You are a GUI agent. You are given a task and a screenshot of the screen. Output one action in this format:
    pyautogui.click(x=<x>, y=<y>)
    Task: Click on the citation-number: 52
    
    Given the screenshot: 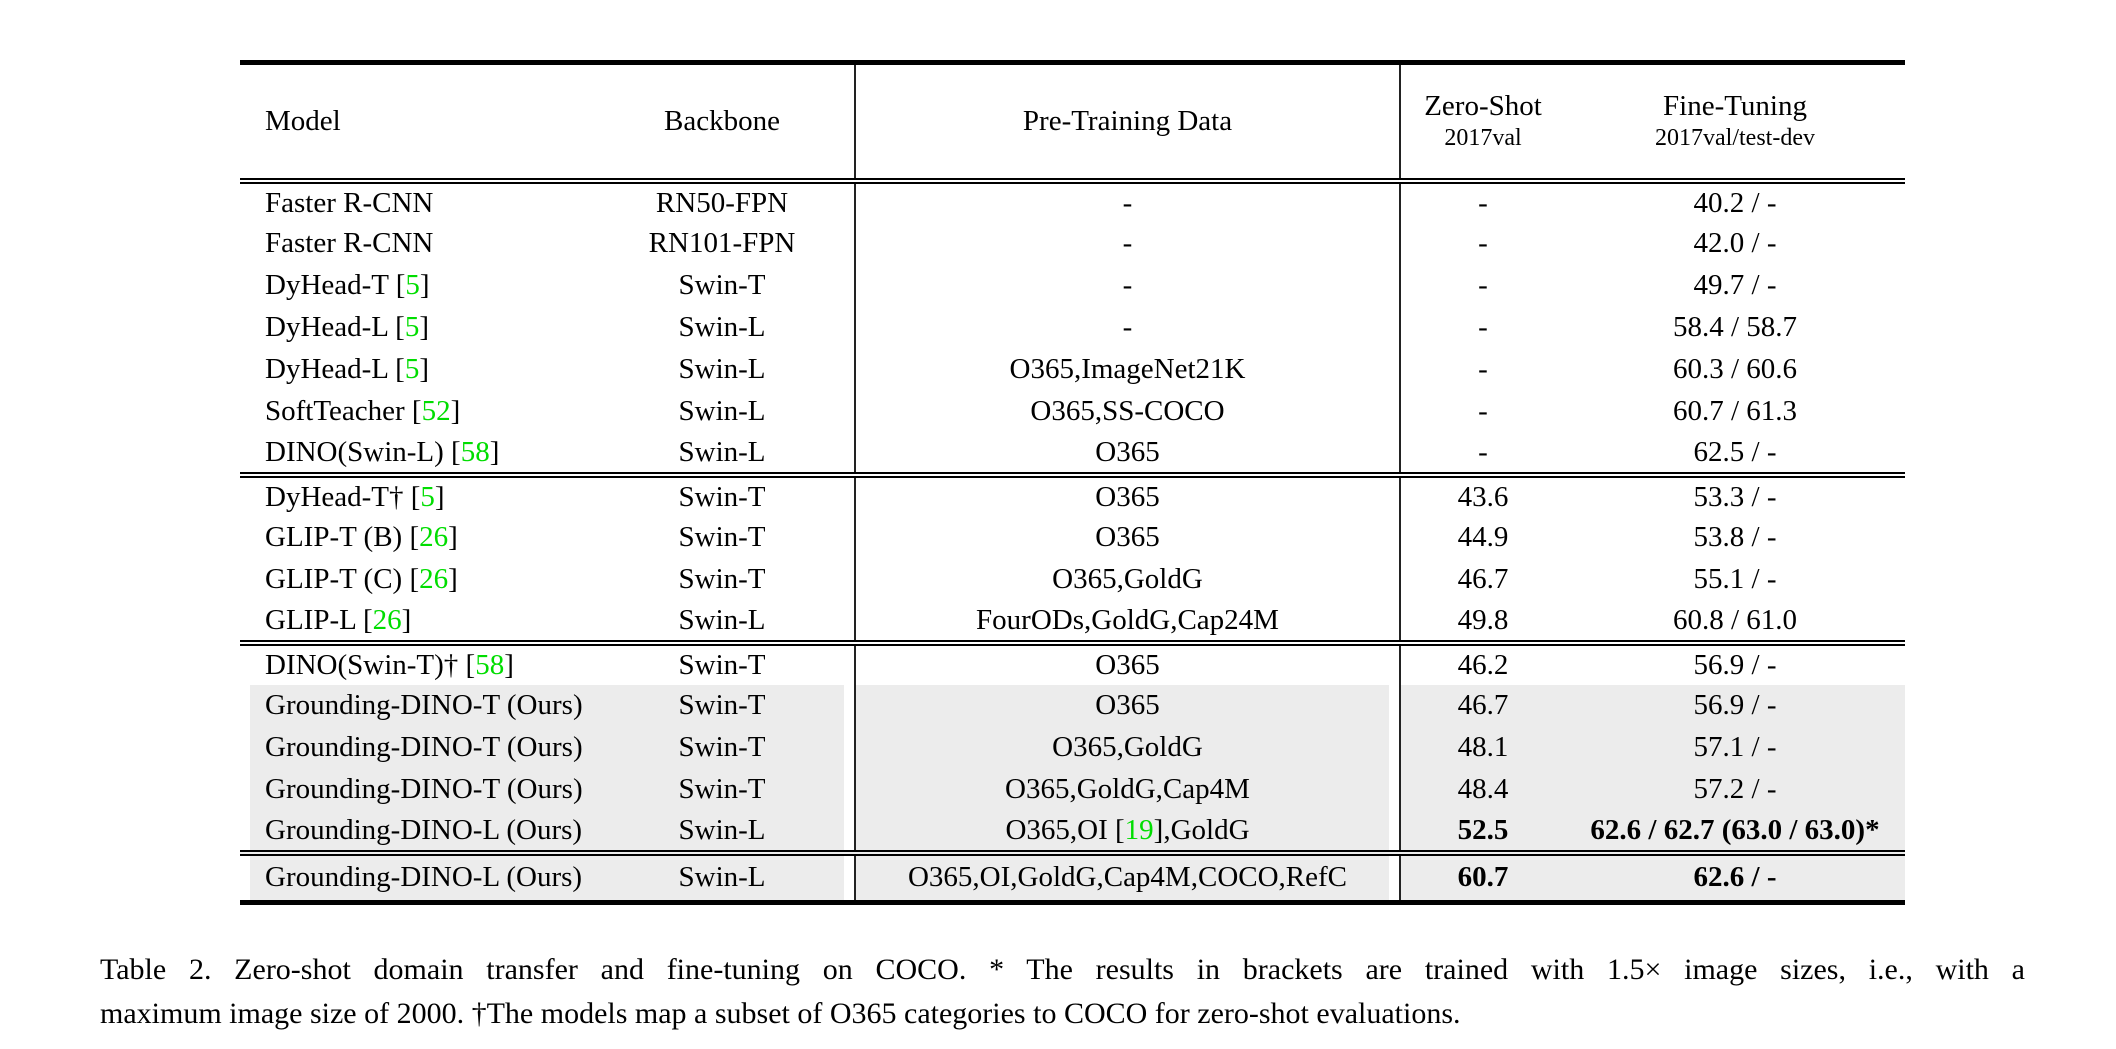 What is the action you would take?
    pyautogui.click(x=436, y=411)
    